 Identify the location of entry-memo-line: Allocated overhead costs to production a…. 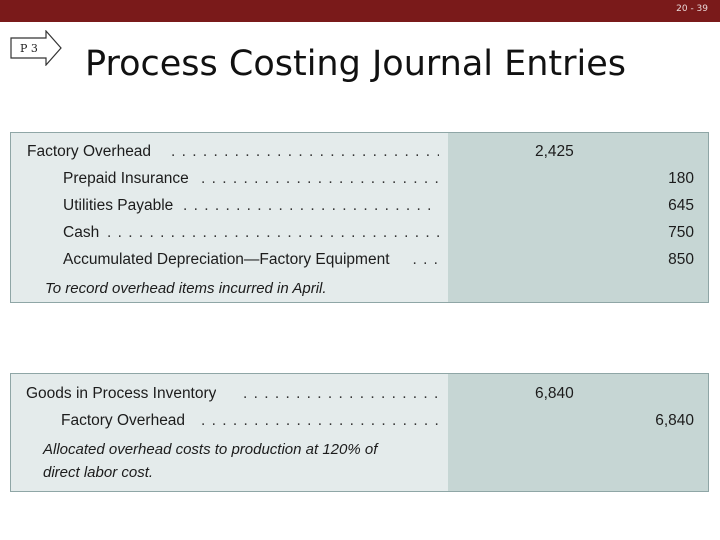
(210, 449).